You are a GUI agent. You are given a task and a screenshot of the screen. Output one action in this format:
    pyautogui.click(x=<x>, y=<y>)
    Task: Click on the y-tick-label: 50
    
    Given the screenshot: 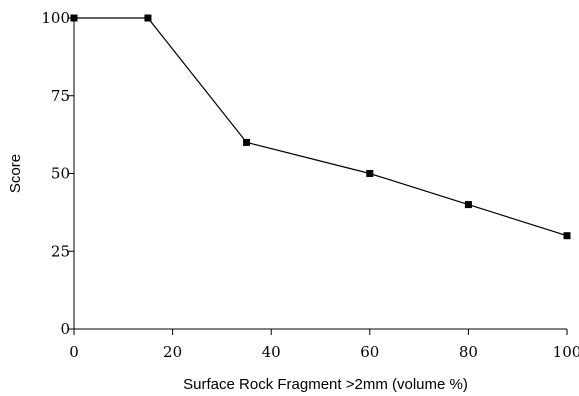 What is the action you would take?
    pyautogui.click(x=60, y=174)
    